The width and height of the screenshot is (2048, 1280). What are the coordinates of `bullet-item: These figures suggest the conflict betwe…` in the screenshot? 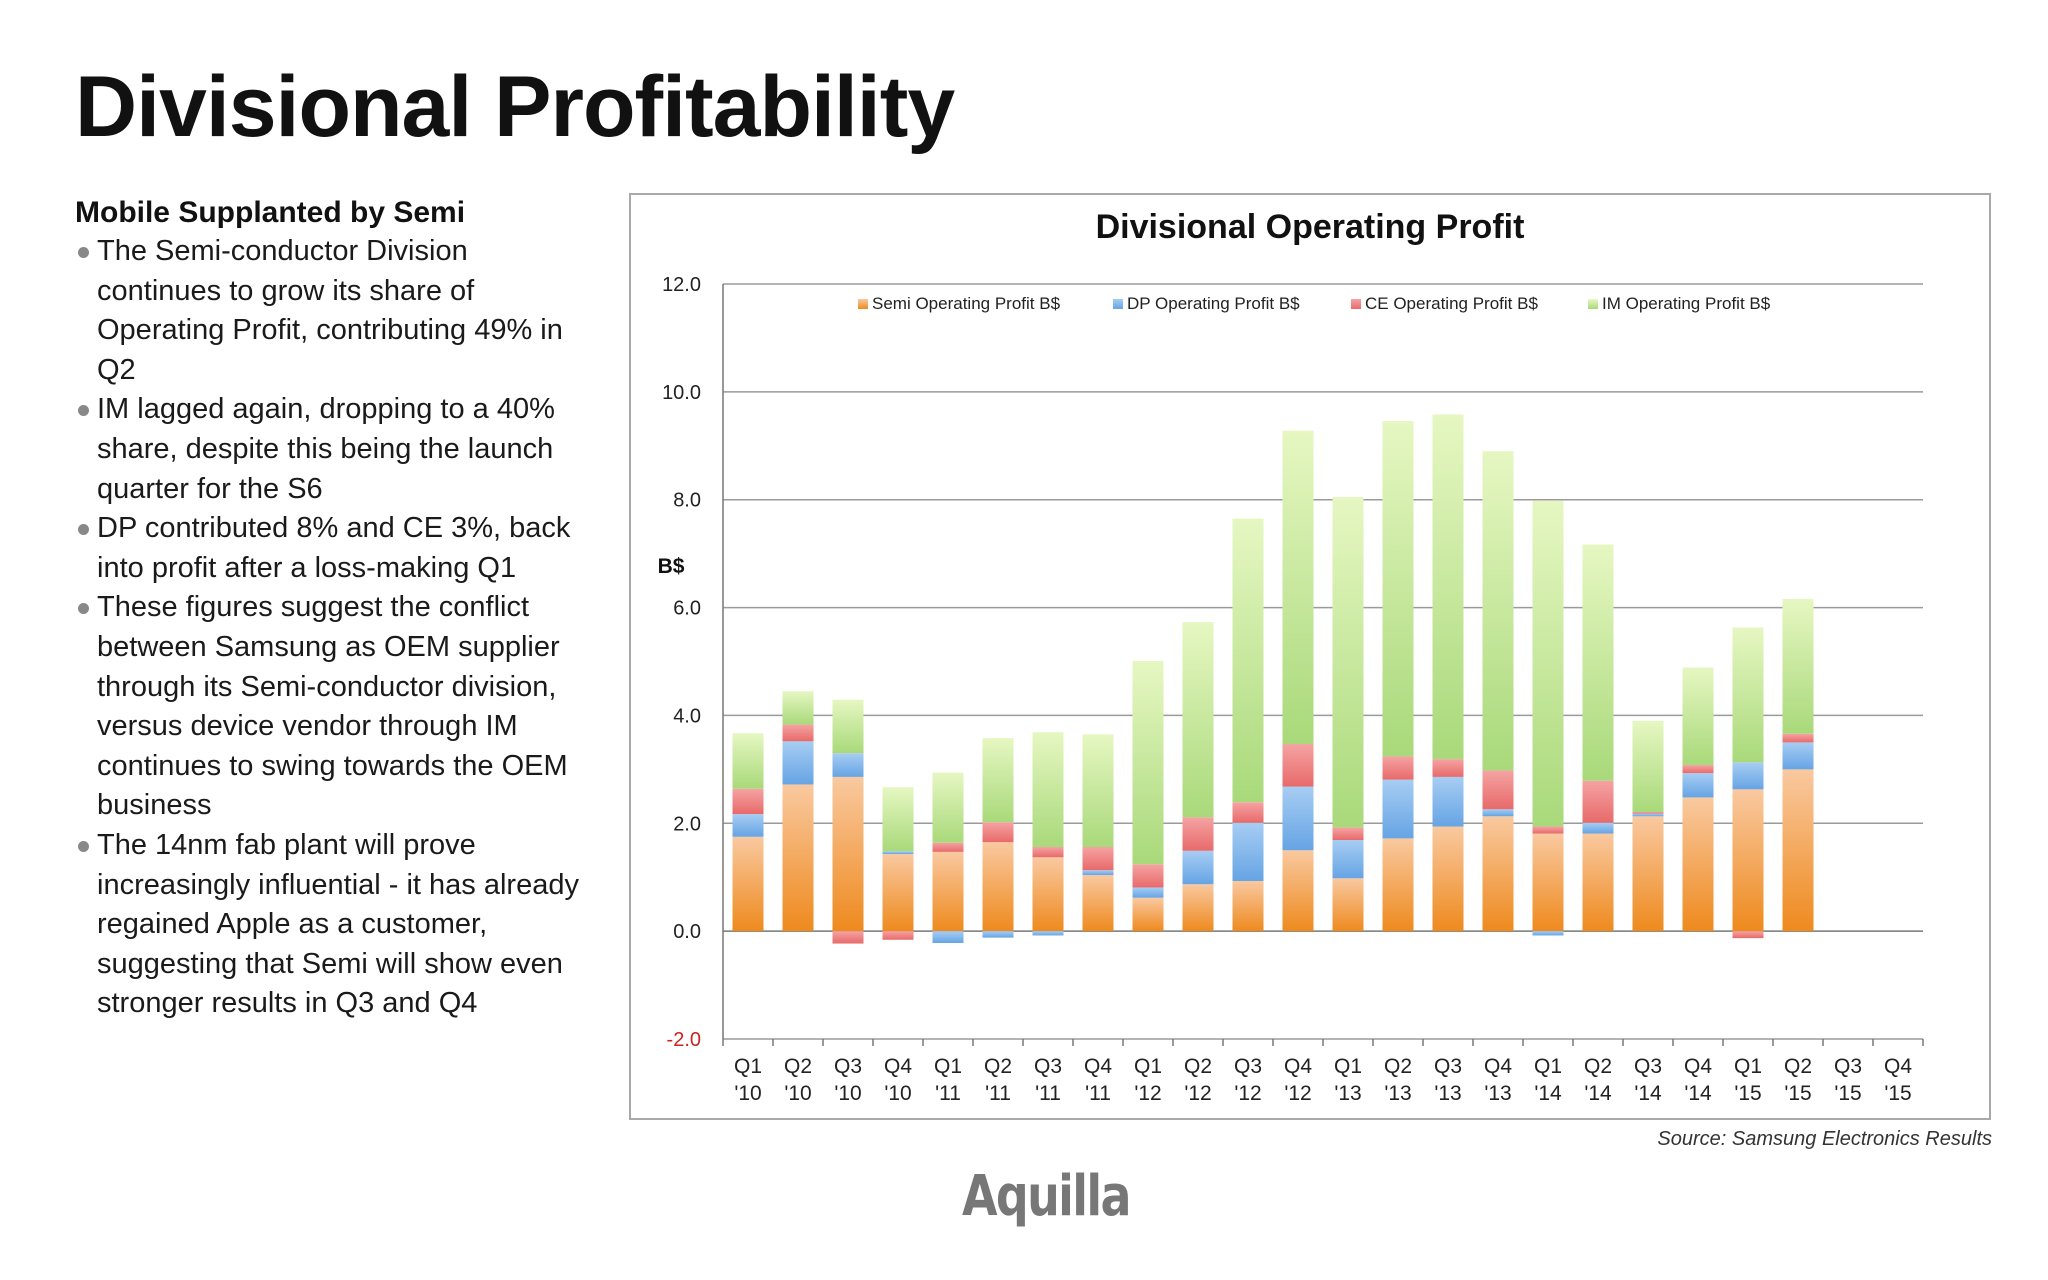 It's located at (335, 707).